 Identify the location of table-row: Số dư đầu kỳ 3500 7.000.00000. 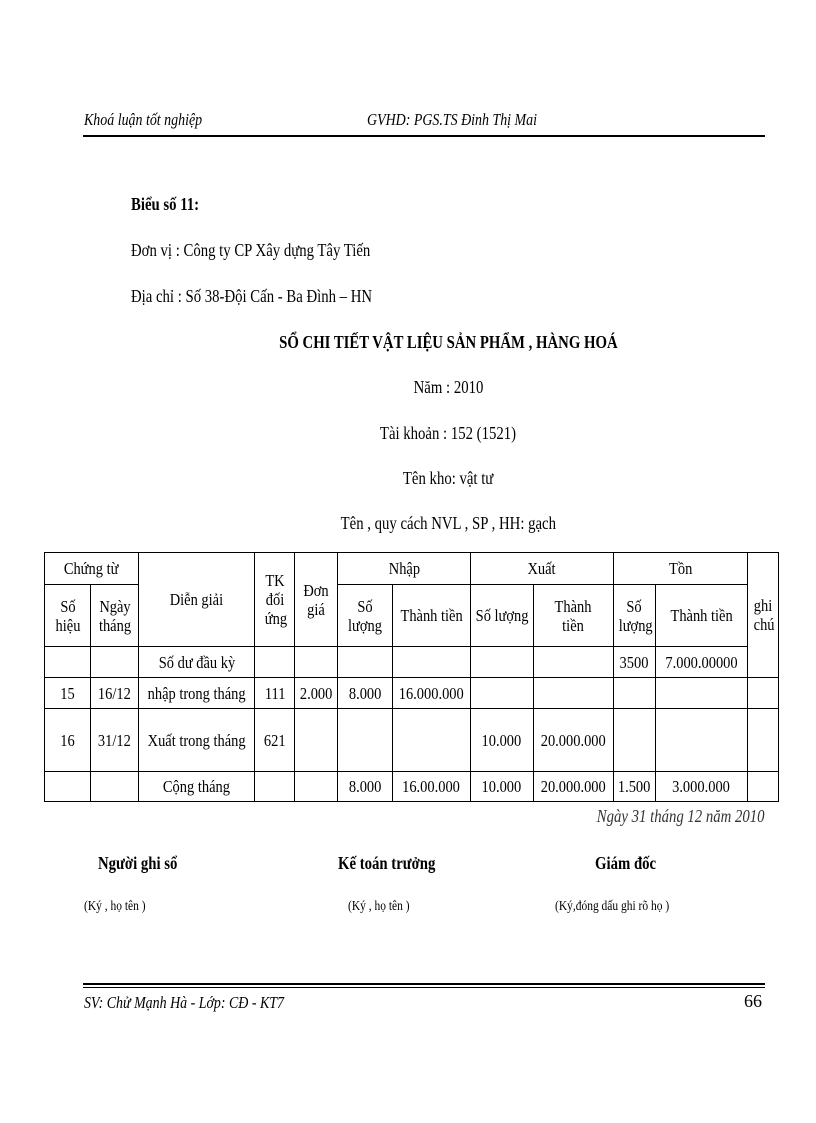
(411, 662).